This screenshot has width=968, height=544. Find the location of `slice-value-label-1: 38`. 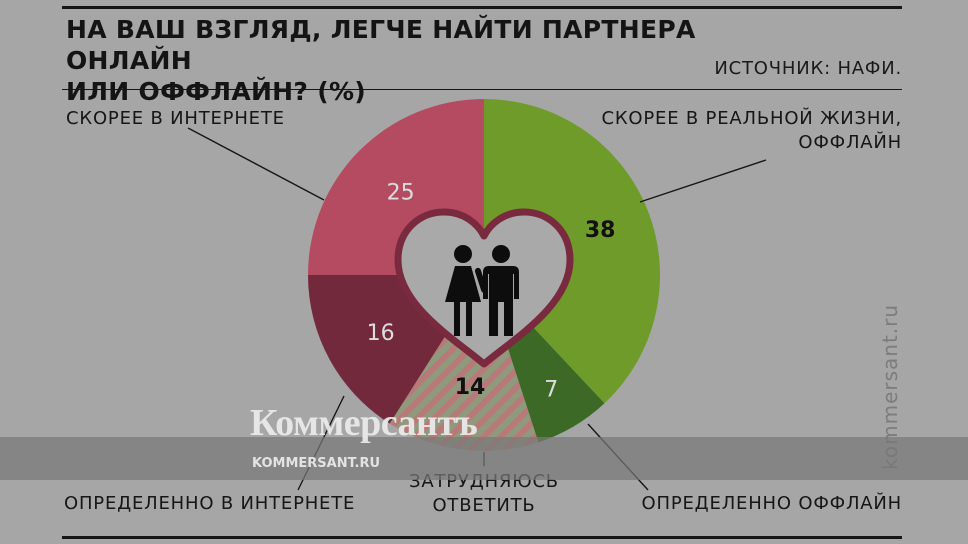

slice-value-label-1: 38 is located at coordinates (600, 230).